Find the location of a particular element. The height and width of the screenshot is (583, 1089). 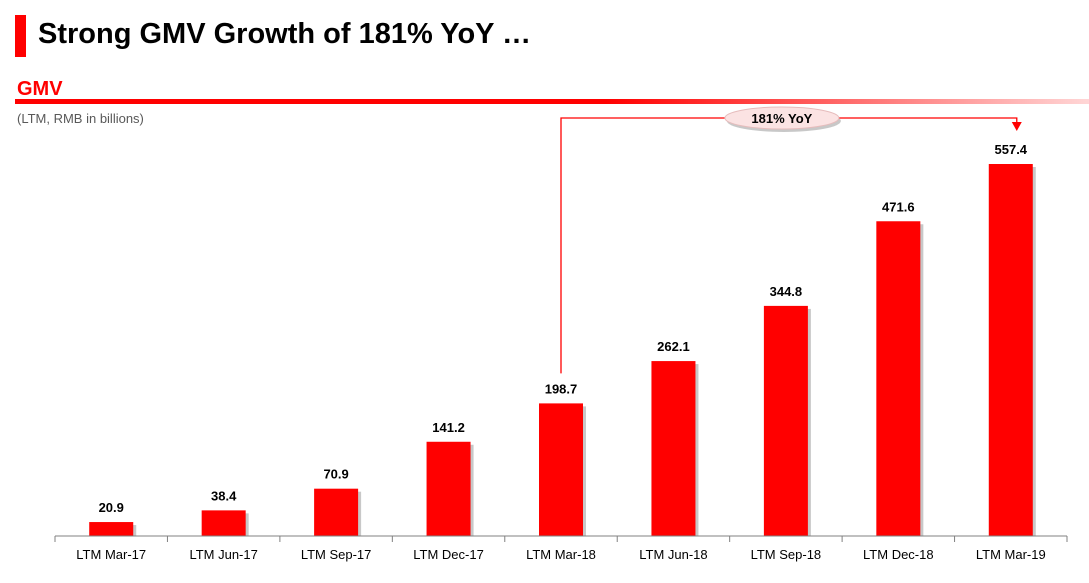

data-label: 38.4 is located at coordinates (224, 495).